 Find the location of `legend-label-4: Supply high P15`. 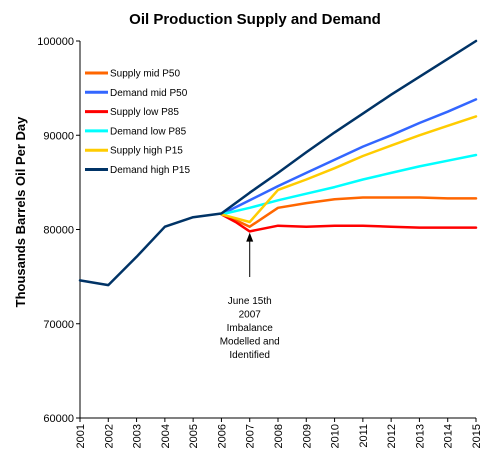

legend-label-4: Supply high P15 is located at coordinates (146, 151).